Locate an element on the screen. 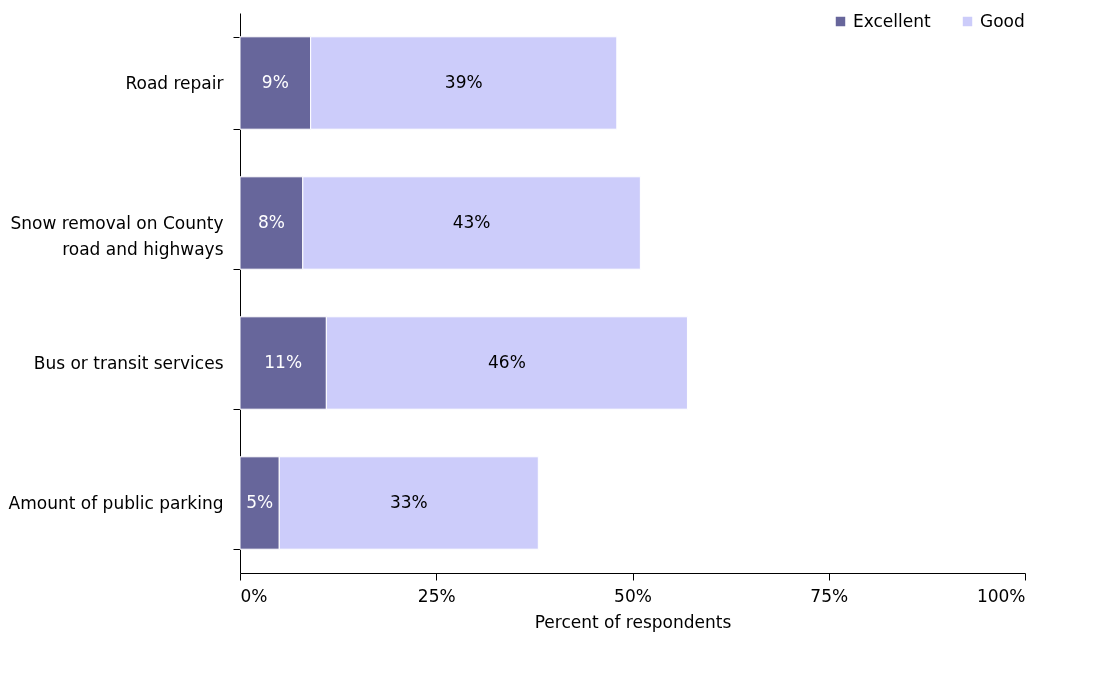 Image resolution: width=1112 pixels, height=698 pixels. y-tick-label: Amount of public parking is located at coordinates (116, 502).